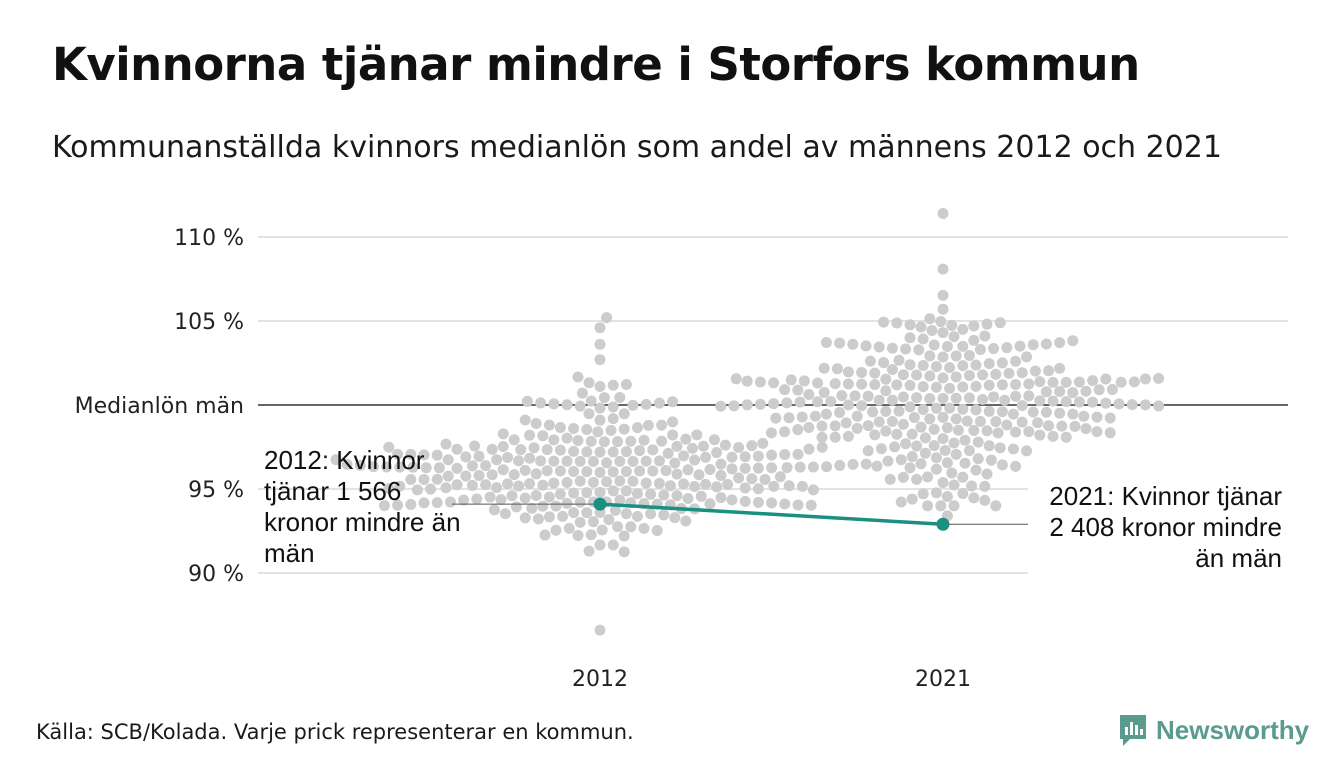 The height and width of the screenshot is (780, 1340). What do you see at coordinates (216, 490) in the screenshot?
I see `y-tick-label-95: 95 %` at bounding box center [216, 490].